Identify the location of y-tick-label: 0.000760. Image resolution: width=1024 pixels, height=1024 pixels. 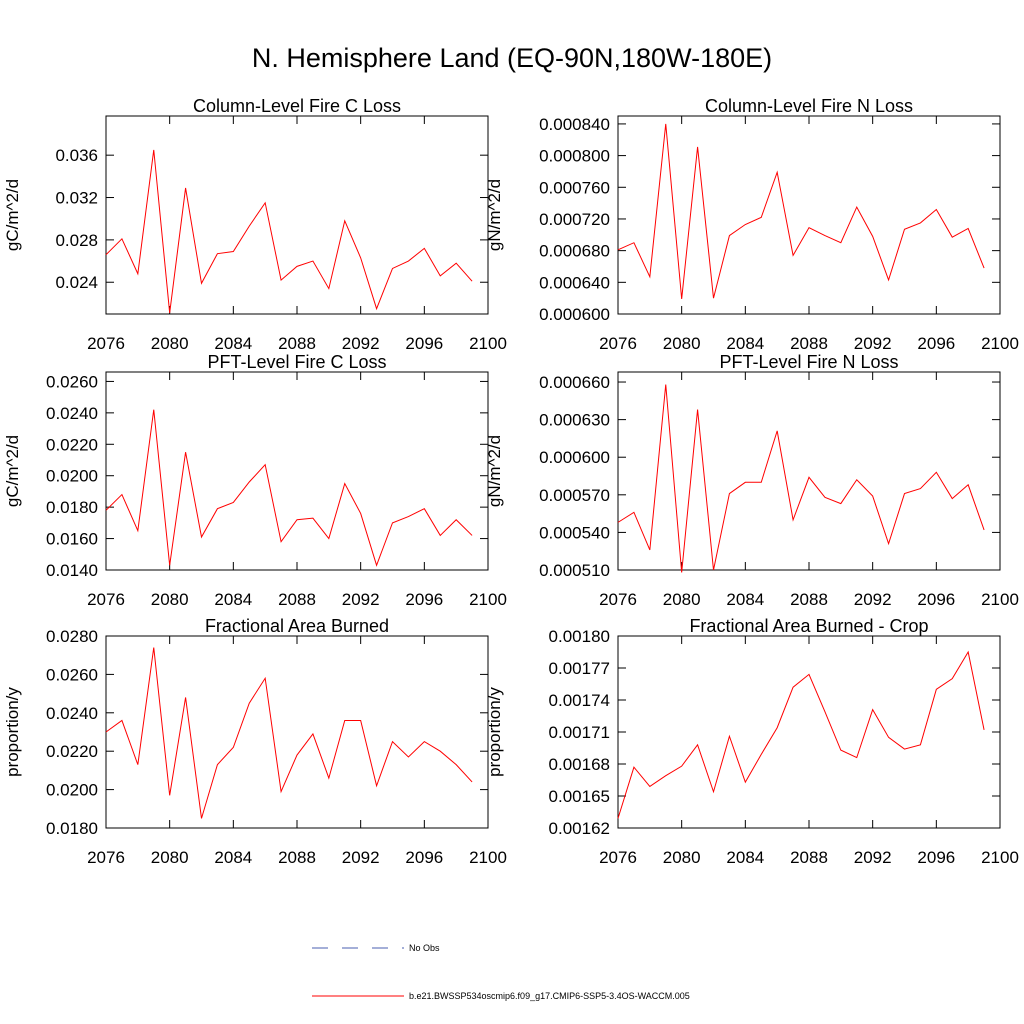
(574, 187).